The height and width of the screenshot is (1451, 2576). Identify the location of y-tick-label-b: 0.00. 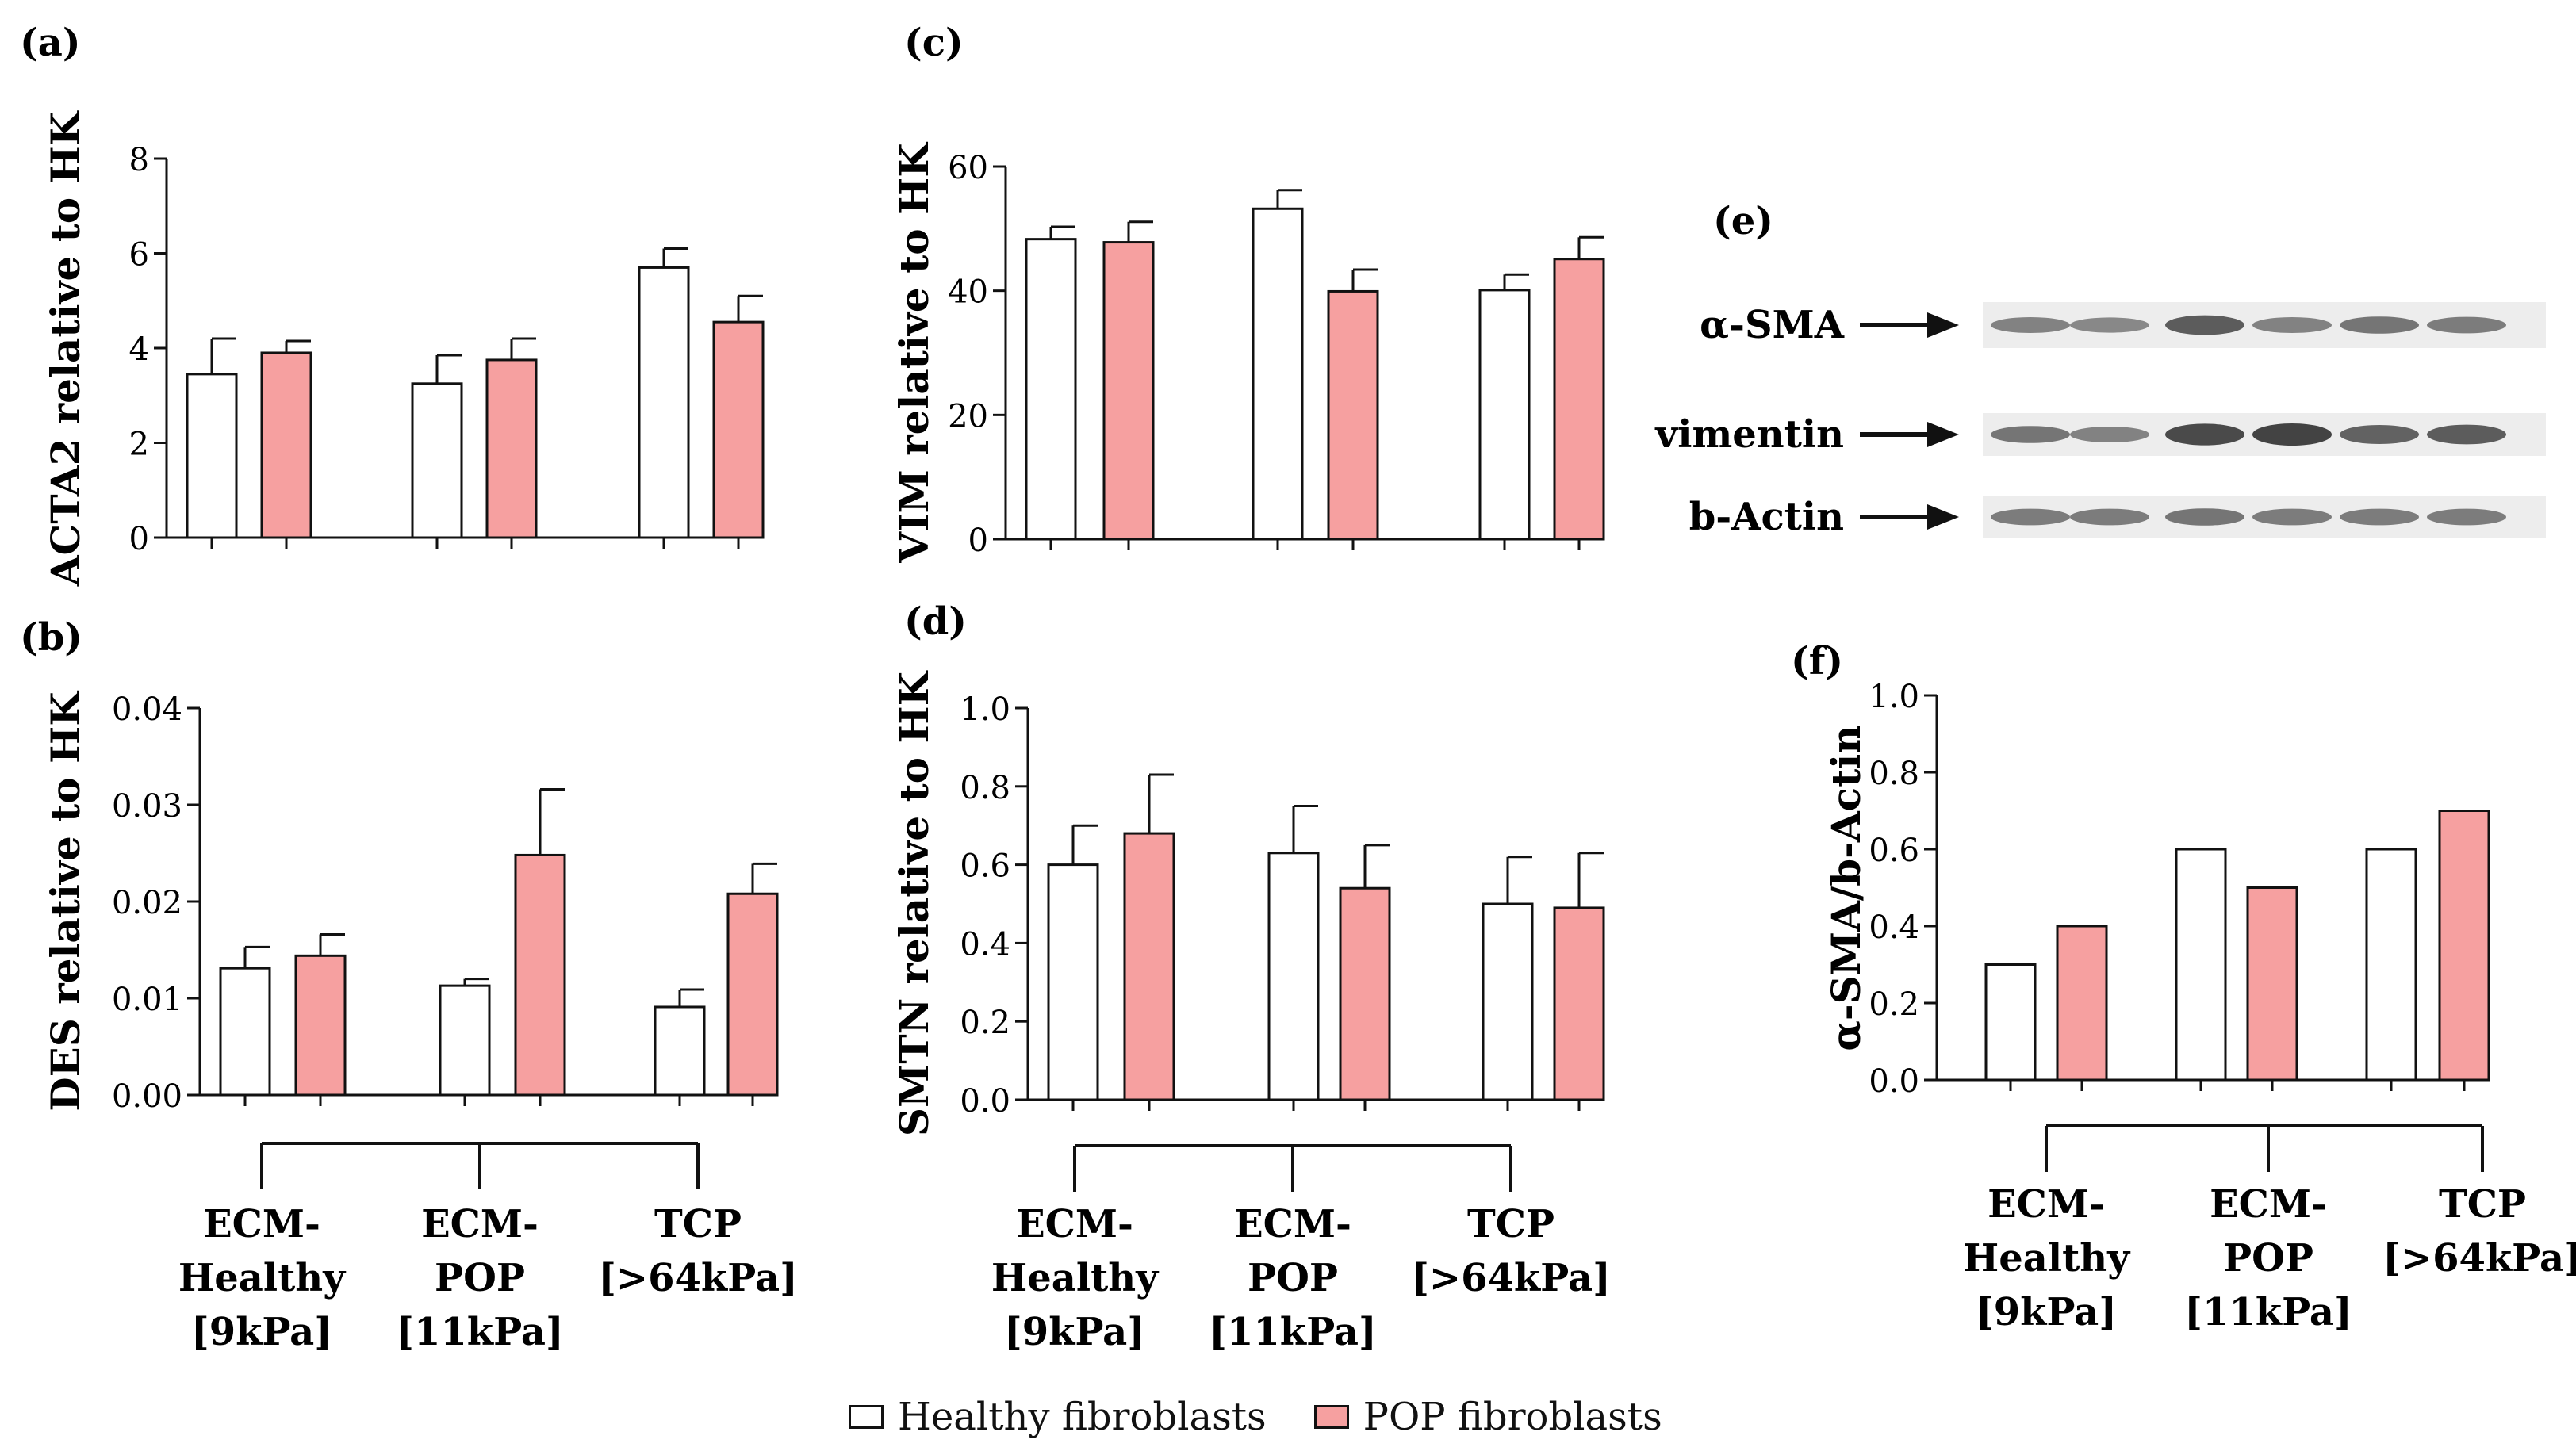
(147, 1096).